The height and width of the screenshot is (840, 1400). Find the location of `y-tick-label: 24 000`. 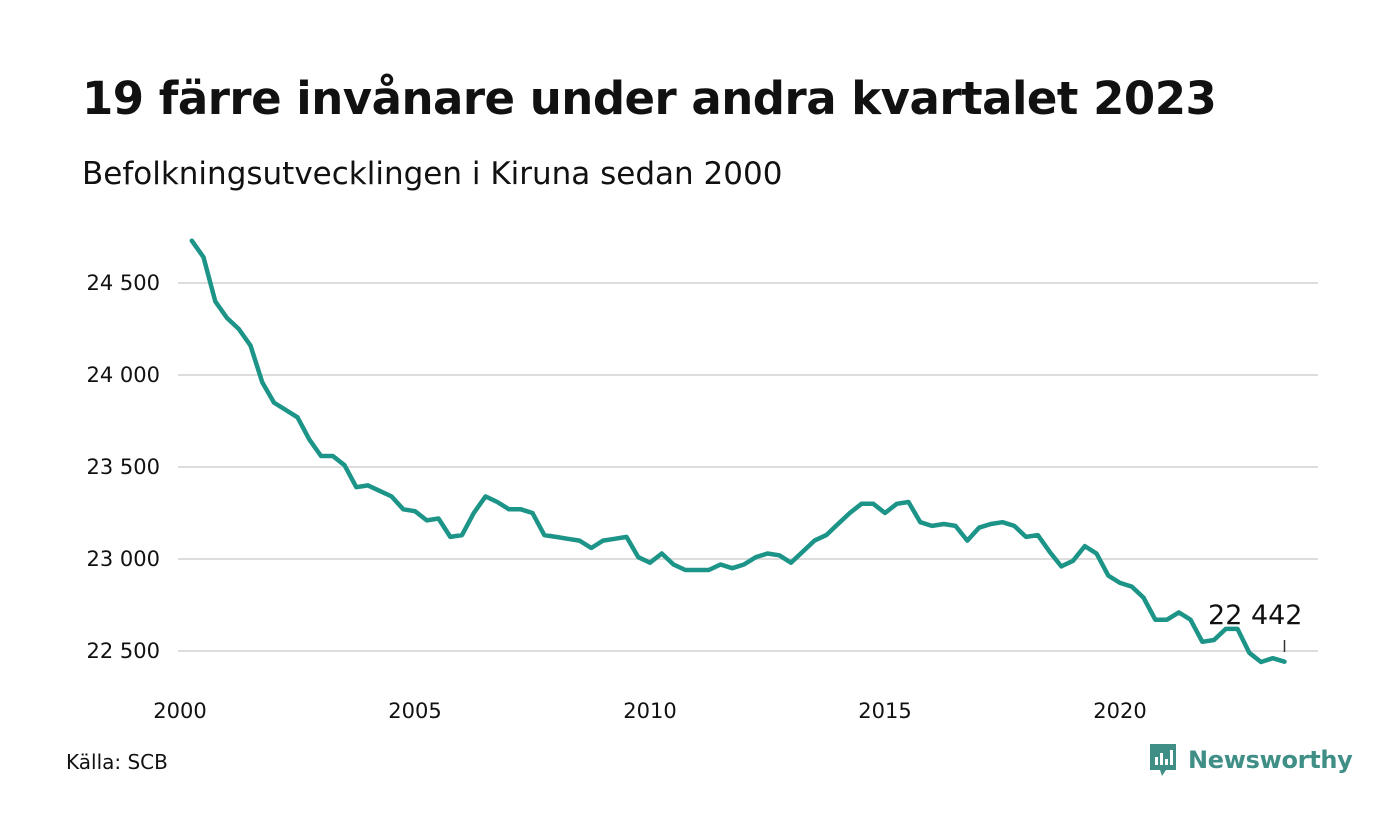

y-tick-label: 24 000 is located at coordinates (123, 375).